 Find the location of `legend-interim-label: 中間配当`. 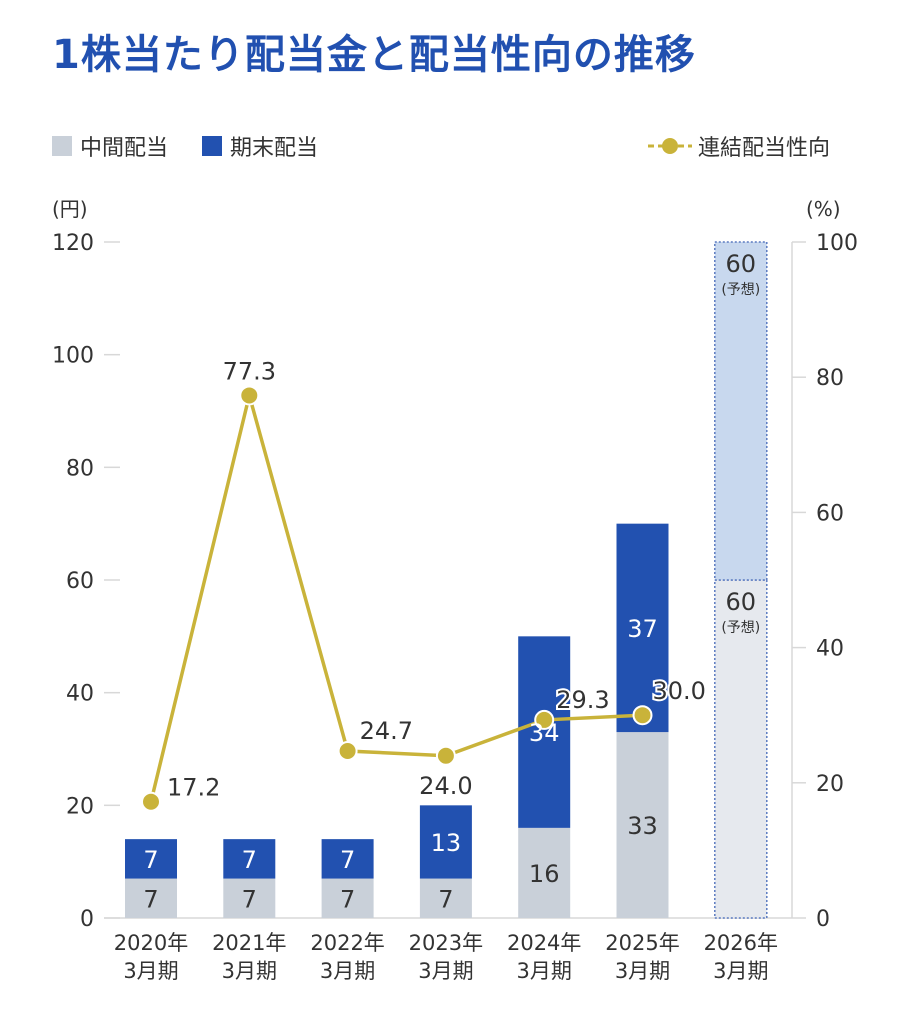

legend-interim-label: 中間配当 is located at coordinates (124, 148).